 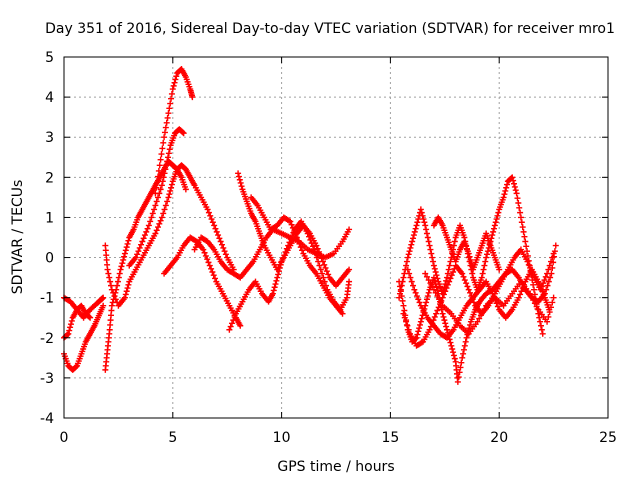 I want to click on x-tick-label: 15, so click(x=390, y=438).